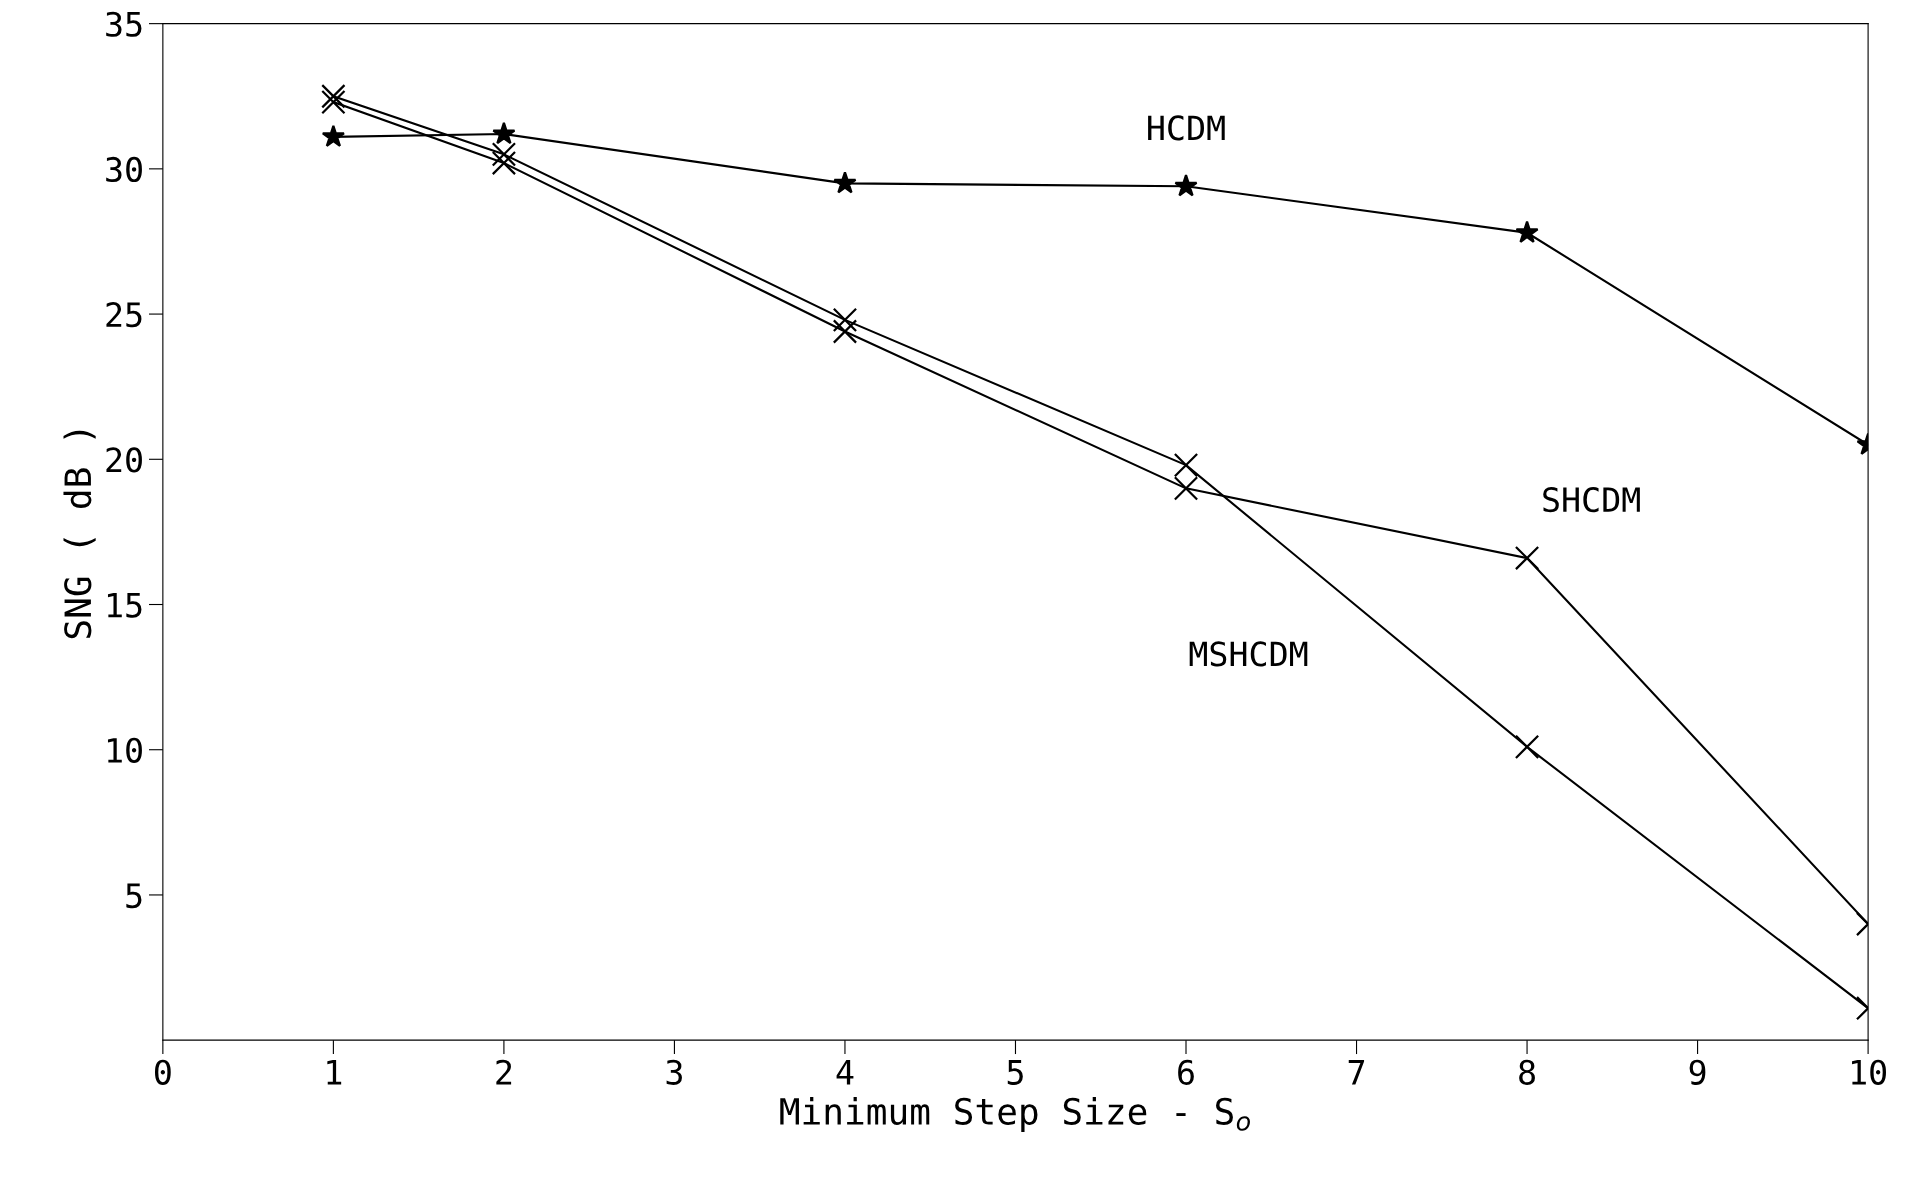 The image size is (1916, 1182). Describe the element at coordinates (1186, 1072) in the screenshot. I see `x-tick-label: 6` at that location.